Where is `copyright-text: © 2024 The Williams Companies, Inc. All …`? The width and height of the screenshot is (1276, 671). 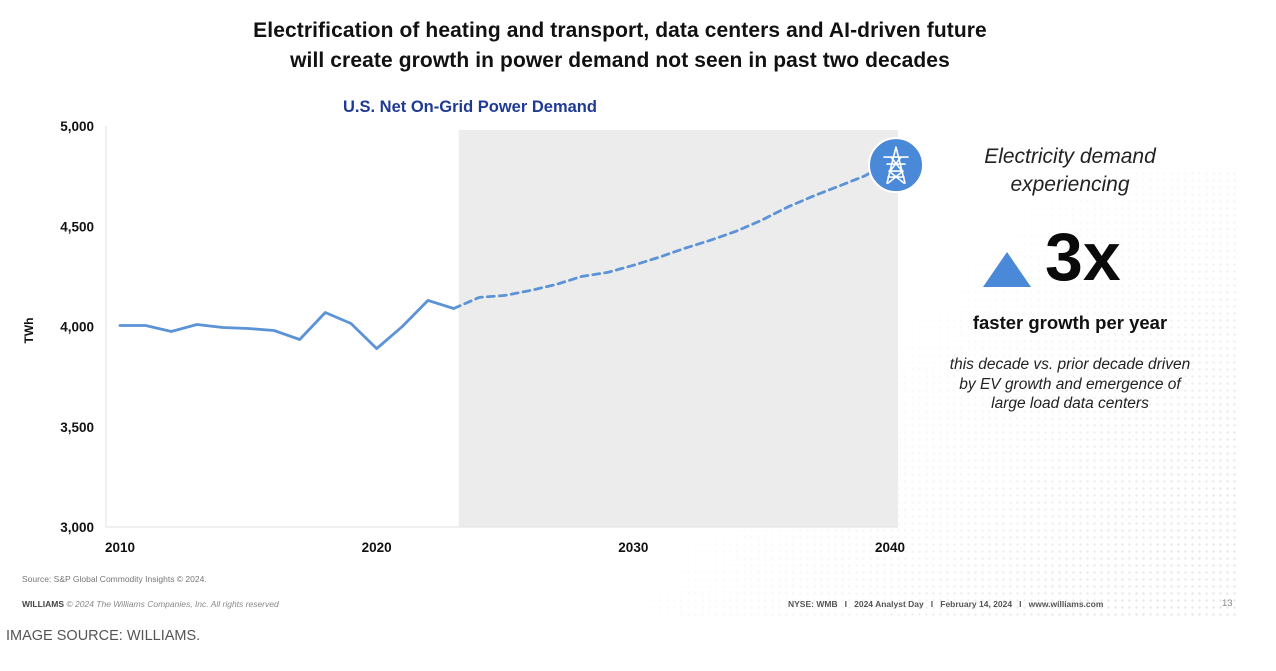 copyright-text: © 2024 The Williams Companies, Inc. All … is located at coordinates (172, 604).